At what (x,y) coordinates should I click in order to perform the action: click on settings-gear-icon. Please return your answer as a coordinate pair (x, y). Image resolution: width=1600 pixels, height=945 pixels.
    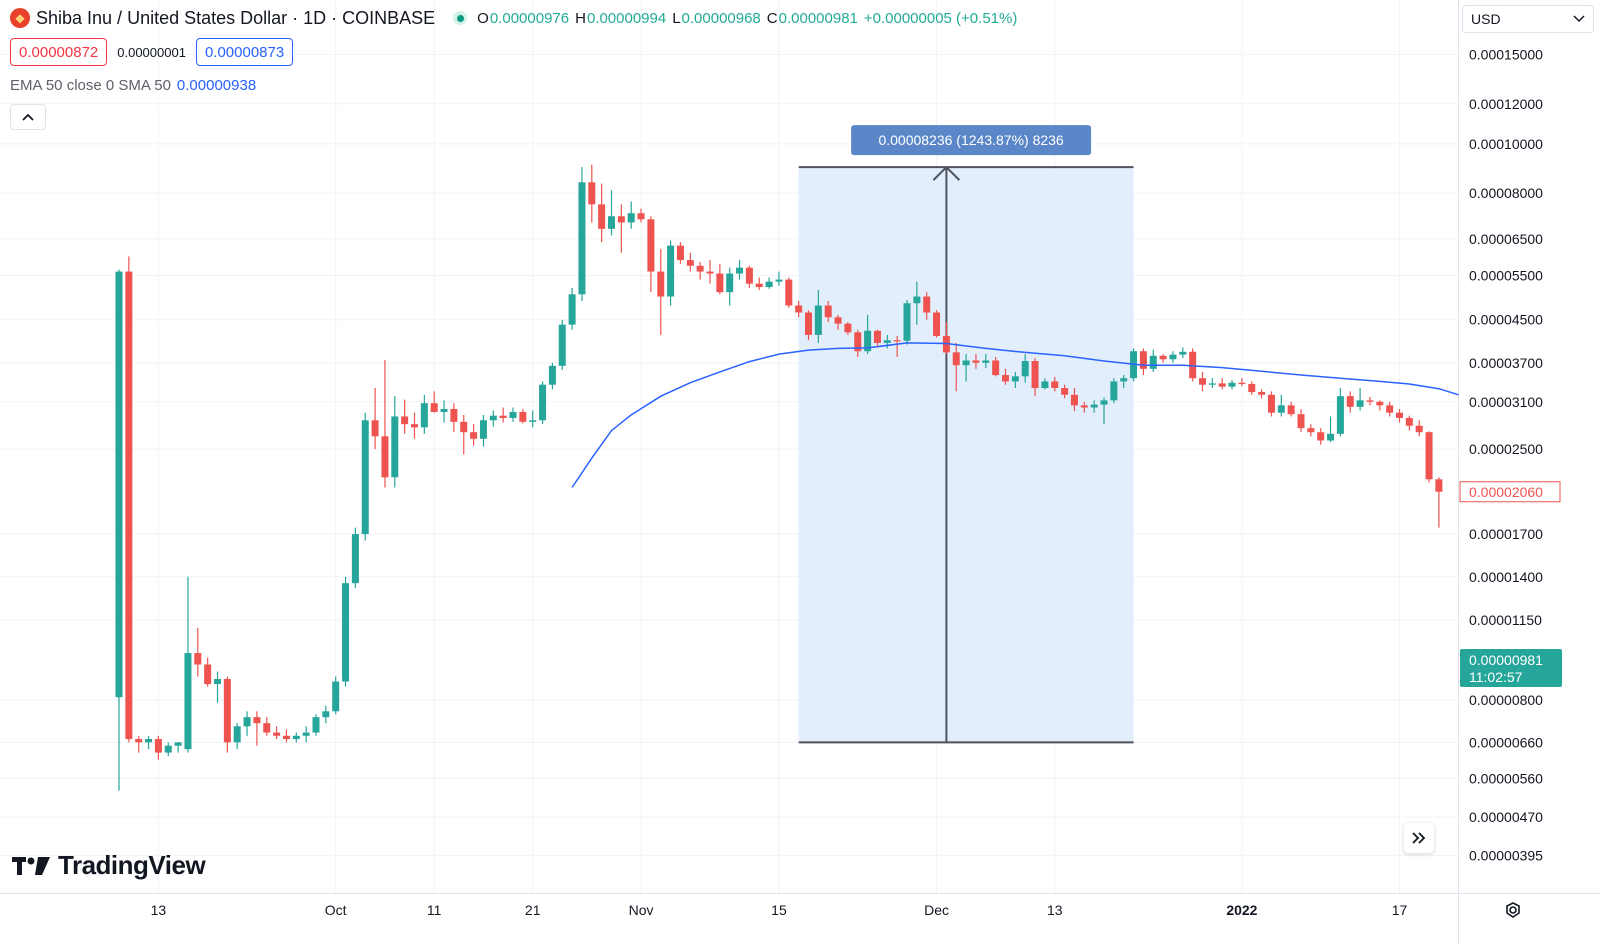
    Looking at the image, I should click on (1513, 910).